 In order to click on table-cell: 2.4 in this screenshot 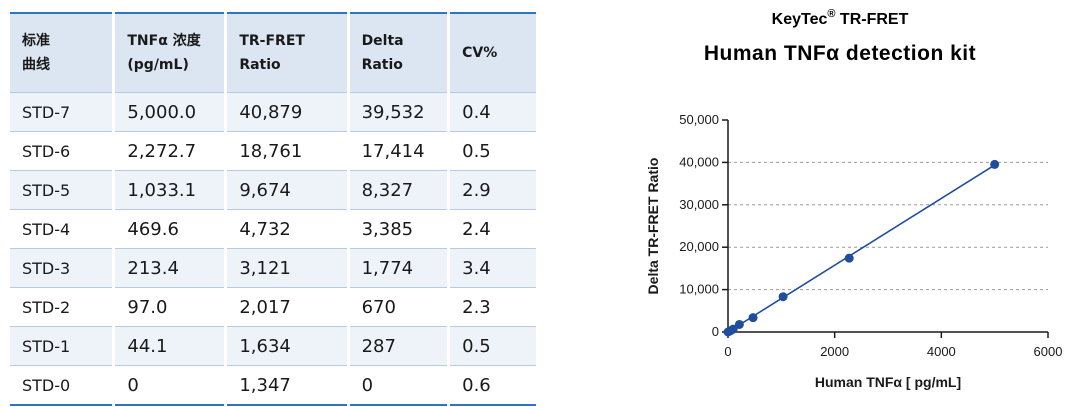, I will do `click(492, 229)`.